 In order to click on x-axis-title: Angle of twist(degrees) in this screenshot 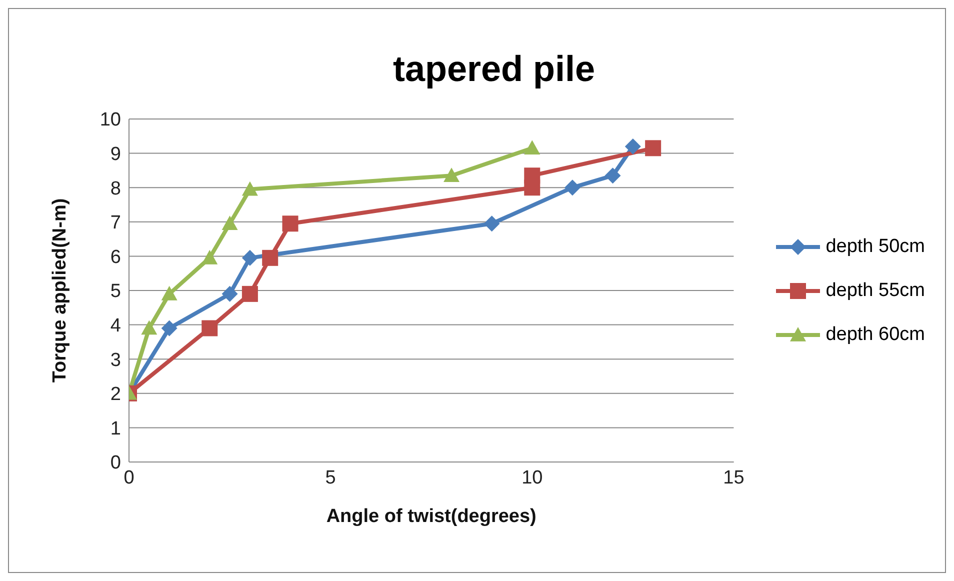, I will do `click(431, 516)`.